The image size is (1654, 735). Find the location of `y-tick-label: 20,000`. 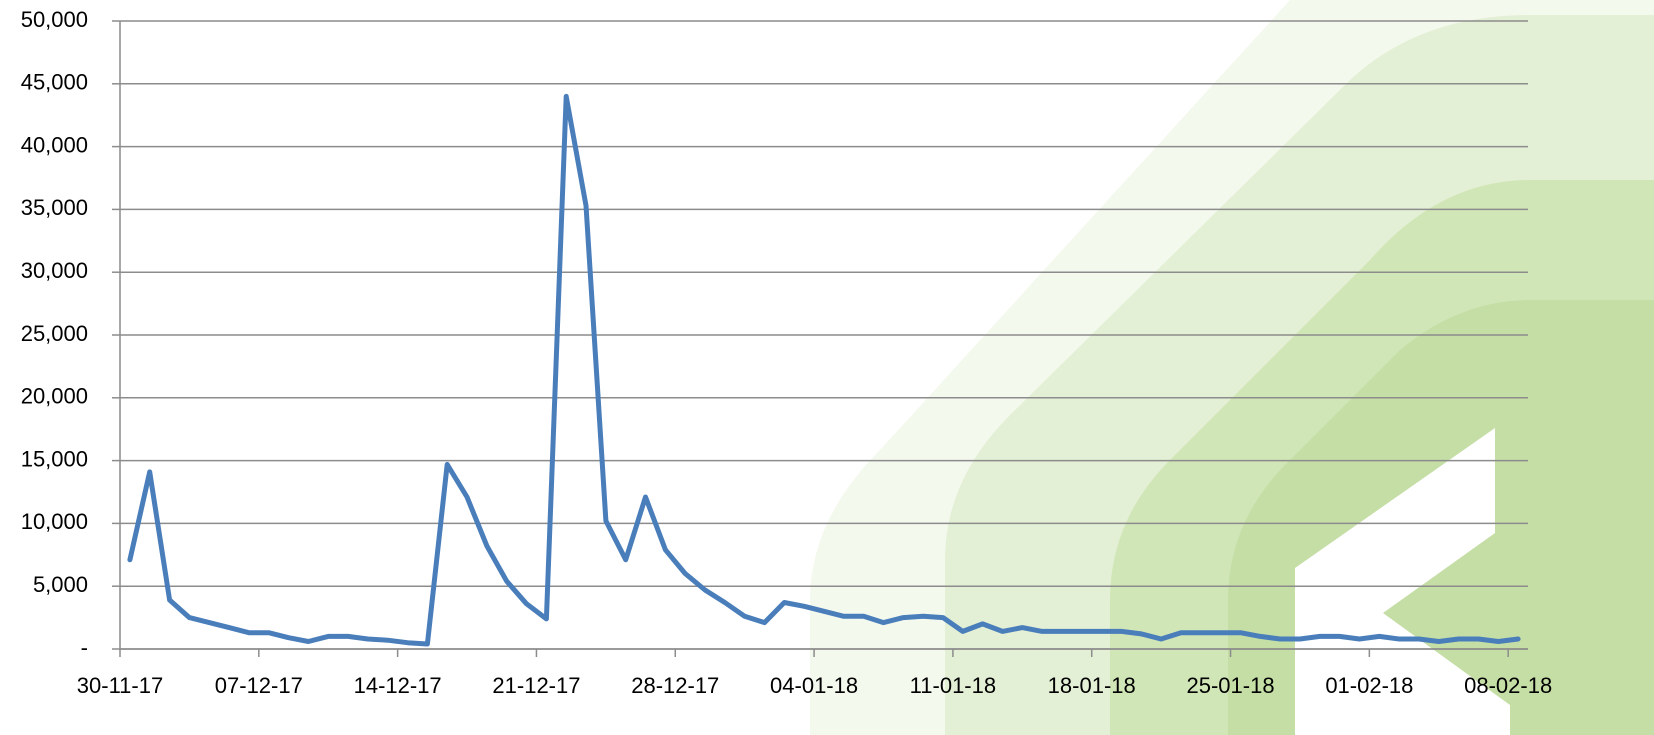

y-tick-label: 20,000 is located at coordinates (54, 396).